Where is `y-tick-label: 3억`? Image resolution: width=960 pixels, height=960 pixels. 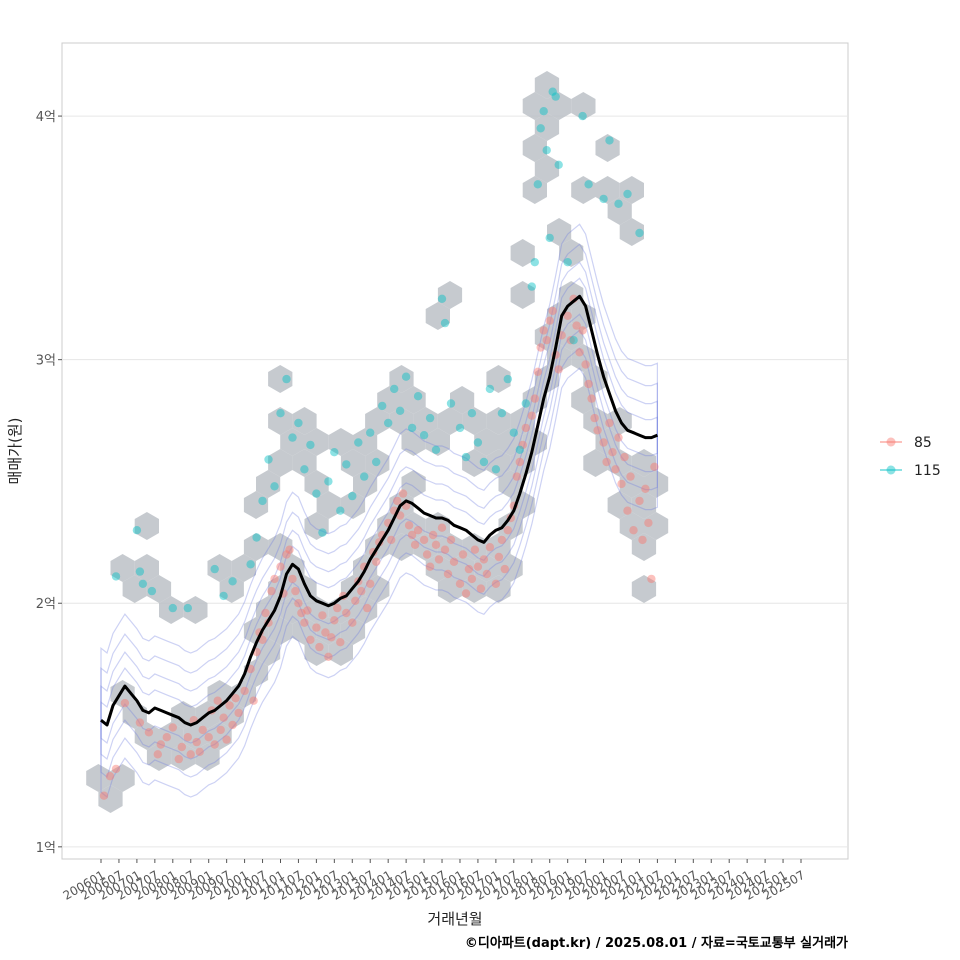 y-tick-label: 3억 is located at coordinates (46, 361).